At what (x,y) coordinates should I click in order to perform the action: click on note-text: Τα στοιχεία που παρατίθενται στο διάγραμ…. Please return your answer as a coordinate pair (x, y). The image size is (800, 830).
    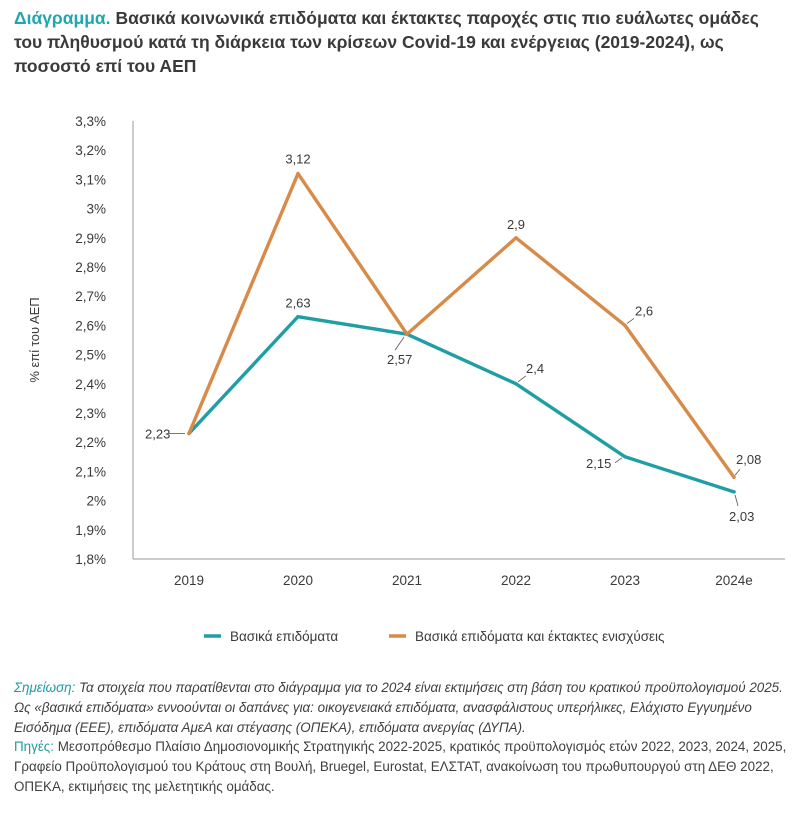
    Looking at the image, I should click on (398, 707).